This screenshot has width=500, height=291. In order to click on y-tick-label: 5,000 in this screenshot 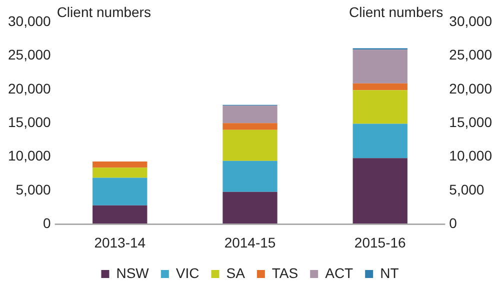, I will do `click(34, 189)`.